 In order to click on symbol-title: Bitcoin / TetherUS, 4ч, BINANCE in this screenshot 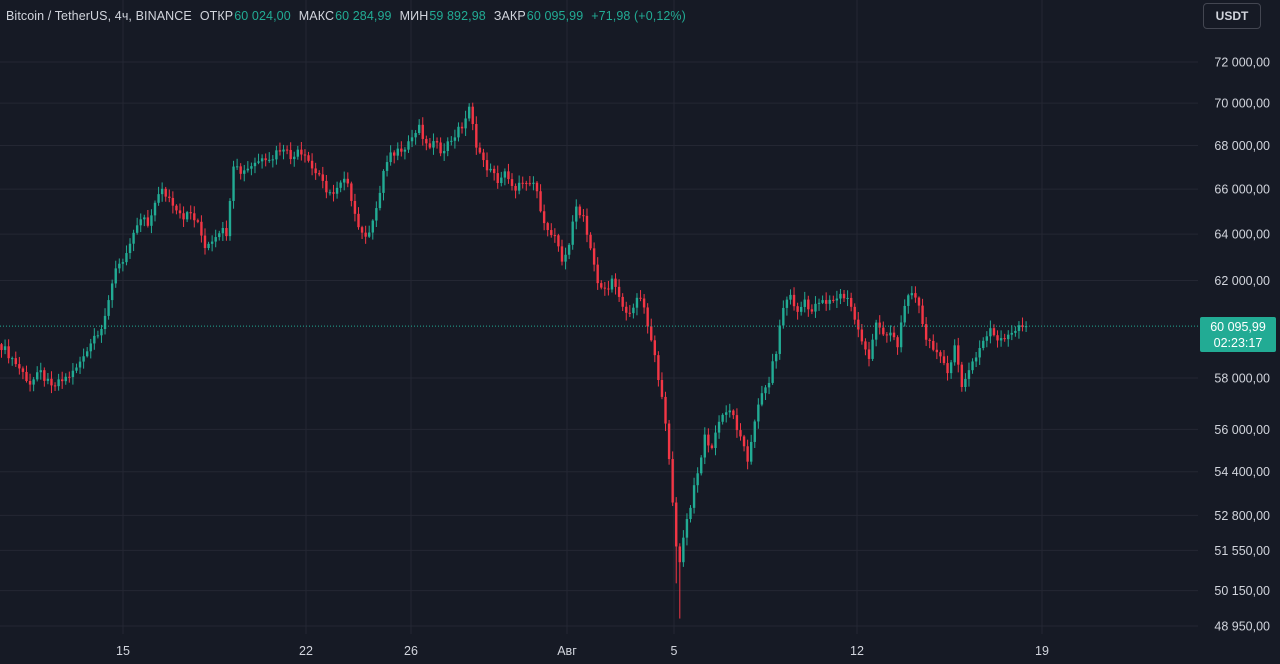, I will do `click(99, 16)`.